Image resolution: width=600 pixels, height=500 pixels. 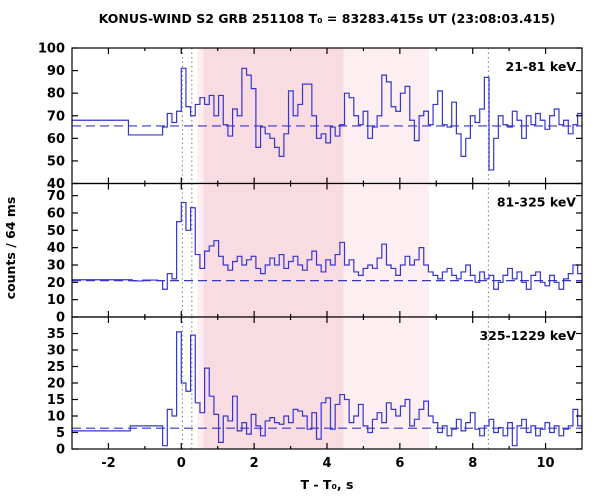 What do you see at coordinates (536, 202) in the screenshot?
I see `energy-band-label: 81-325 keV` at bounding box center [536, 202].